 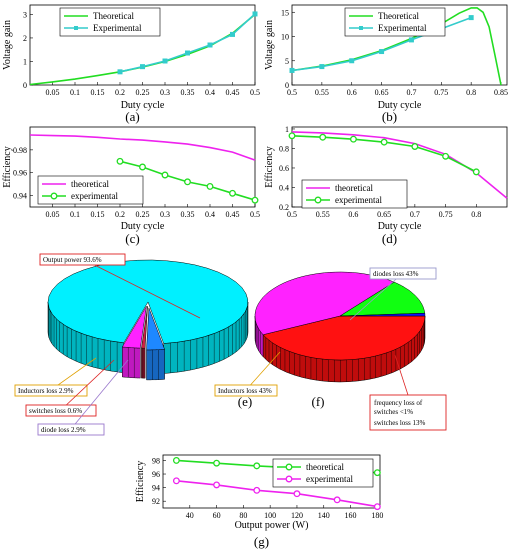 What do you see at coordinates (471, 92) in the screenshot?
I see `x-tick-label: 0.8` at bounding box center [471, 92].